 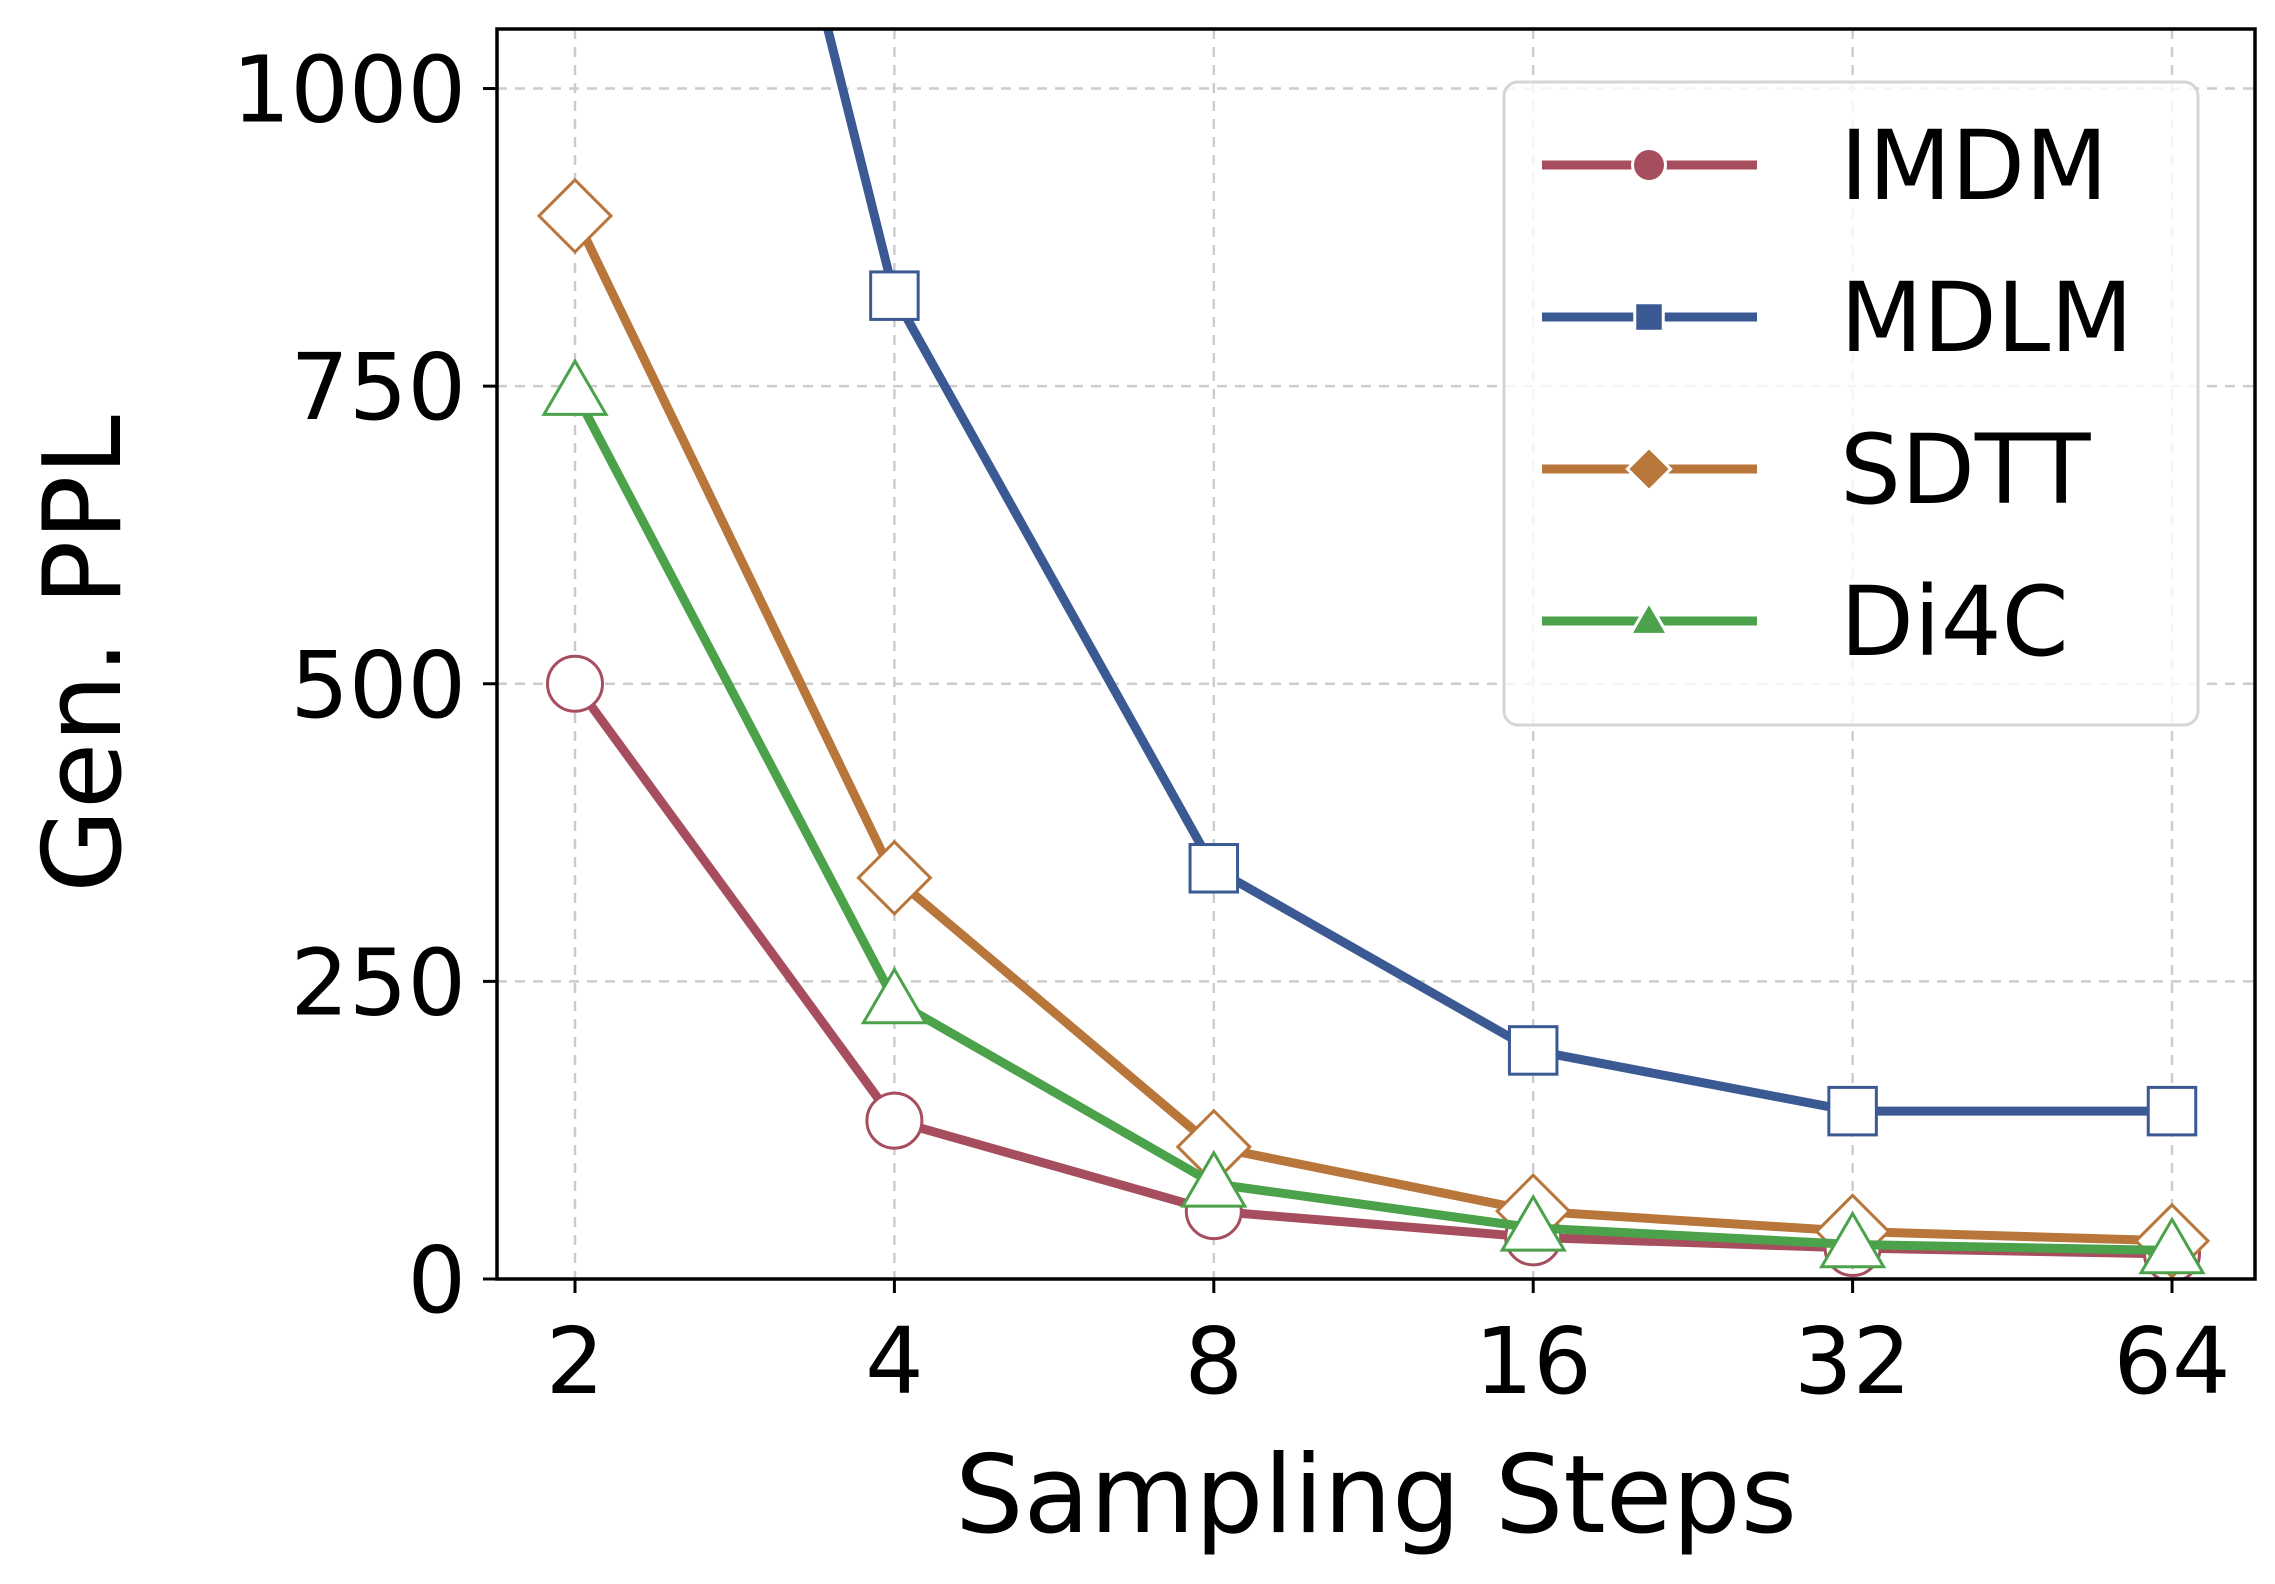 What do you see at coordinates (436, 1280) in the screenshot?
I see `y-tick-label: 0` at bounding box center [436, 1280].